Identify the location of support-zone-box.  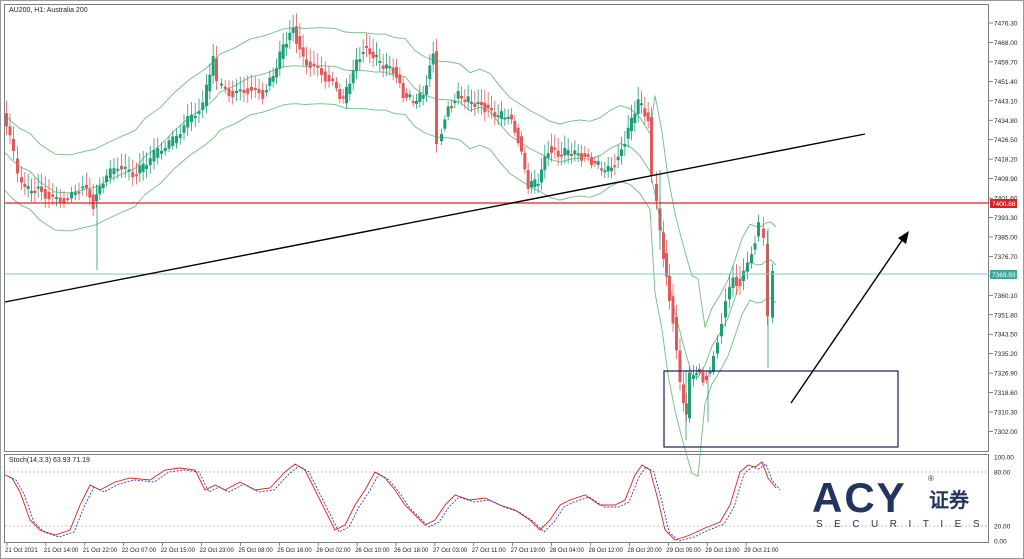
(781, 409).